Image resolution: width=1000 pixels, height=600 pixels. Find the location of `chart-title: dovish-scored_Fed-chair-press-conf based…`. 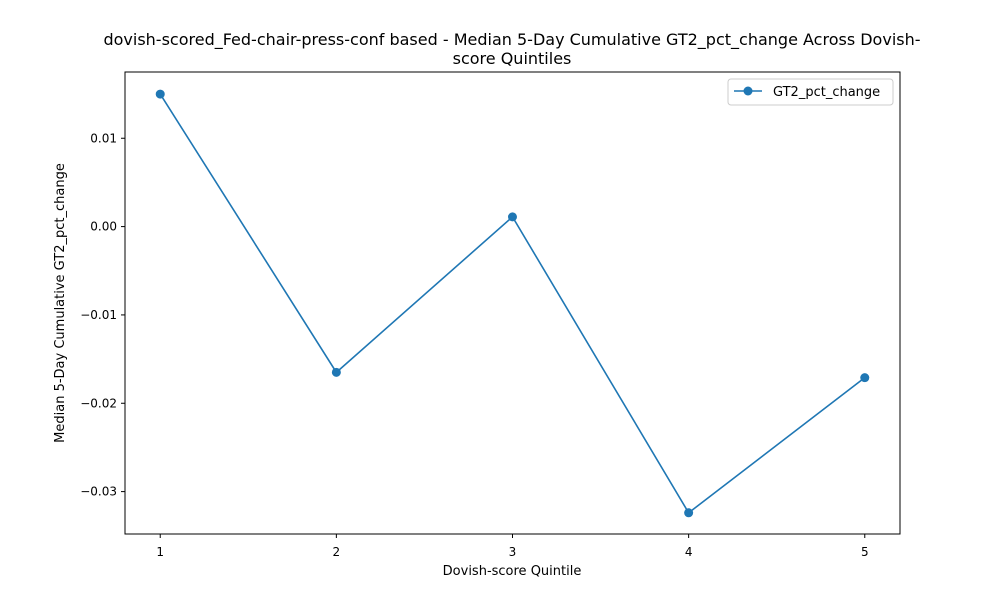

chart-title: dovish-scored_Fed-chair-press-conf based… is located at coordinates (511, 49).